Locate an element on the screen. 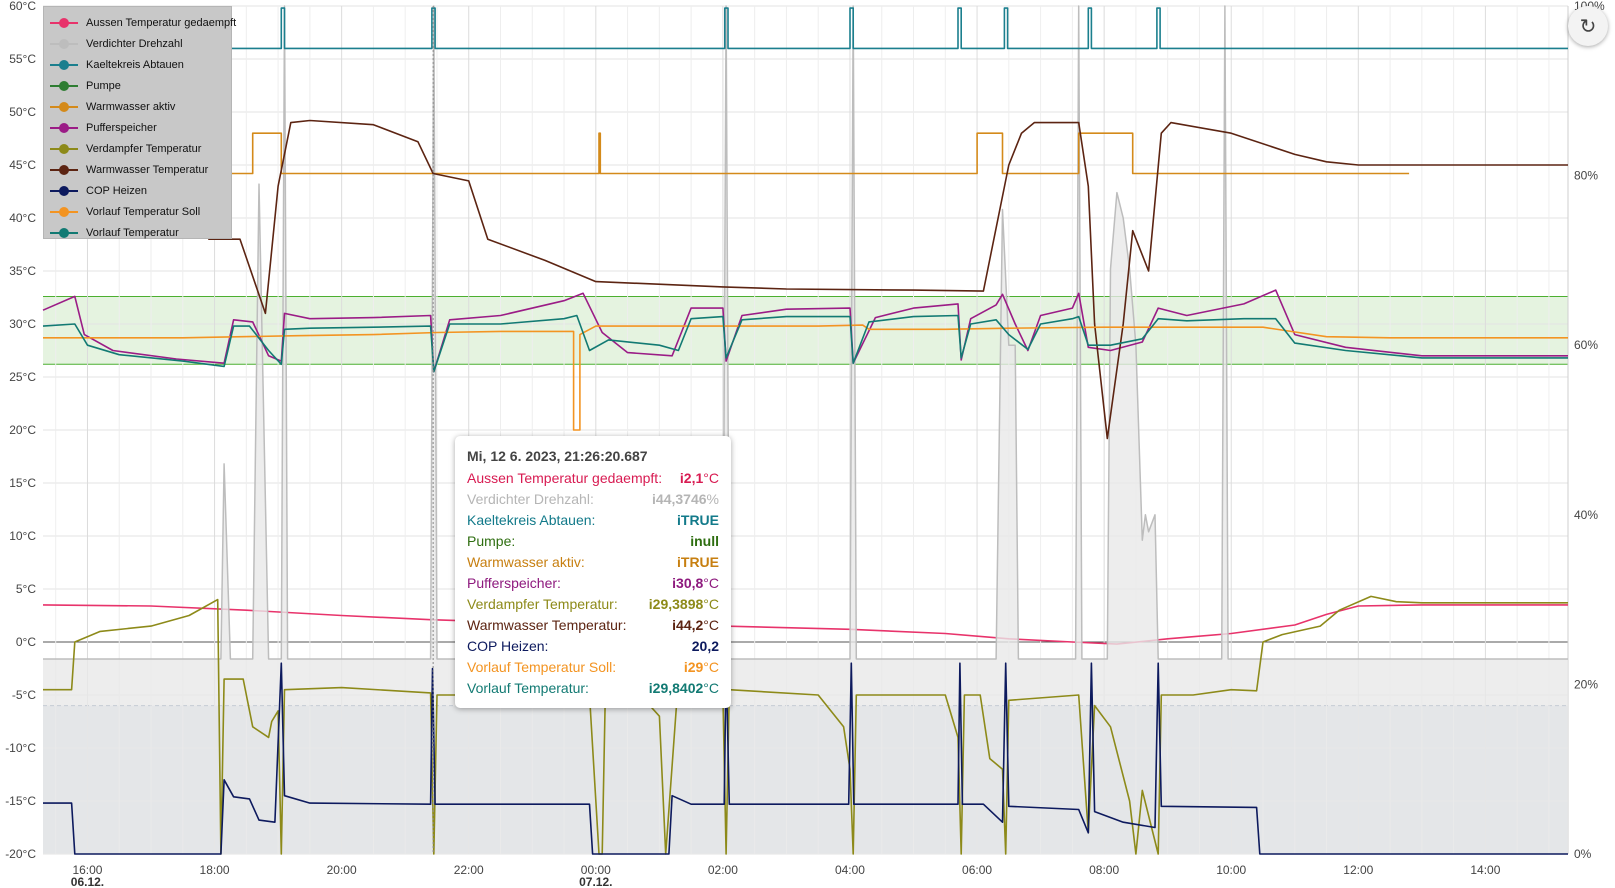  y-right-tick-label: 60% is located at coordinates (1586, 345).